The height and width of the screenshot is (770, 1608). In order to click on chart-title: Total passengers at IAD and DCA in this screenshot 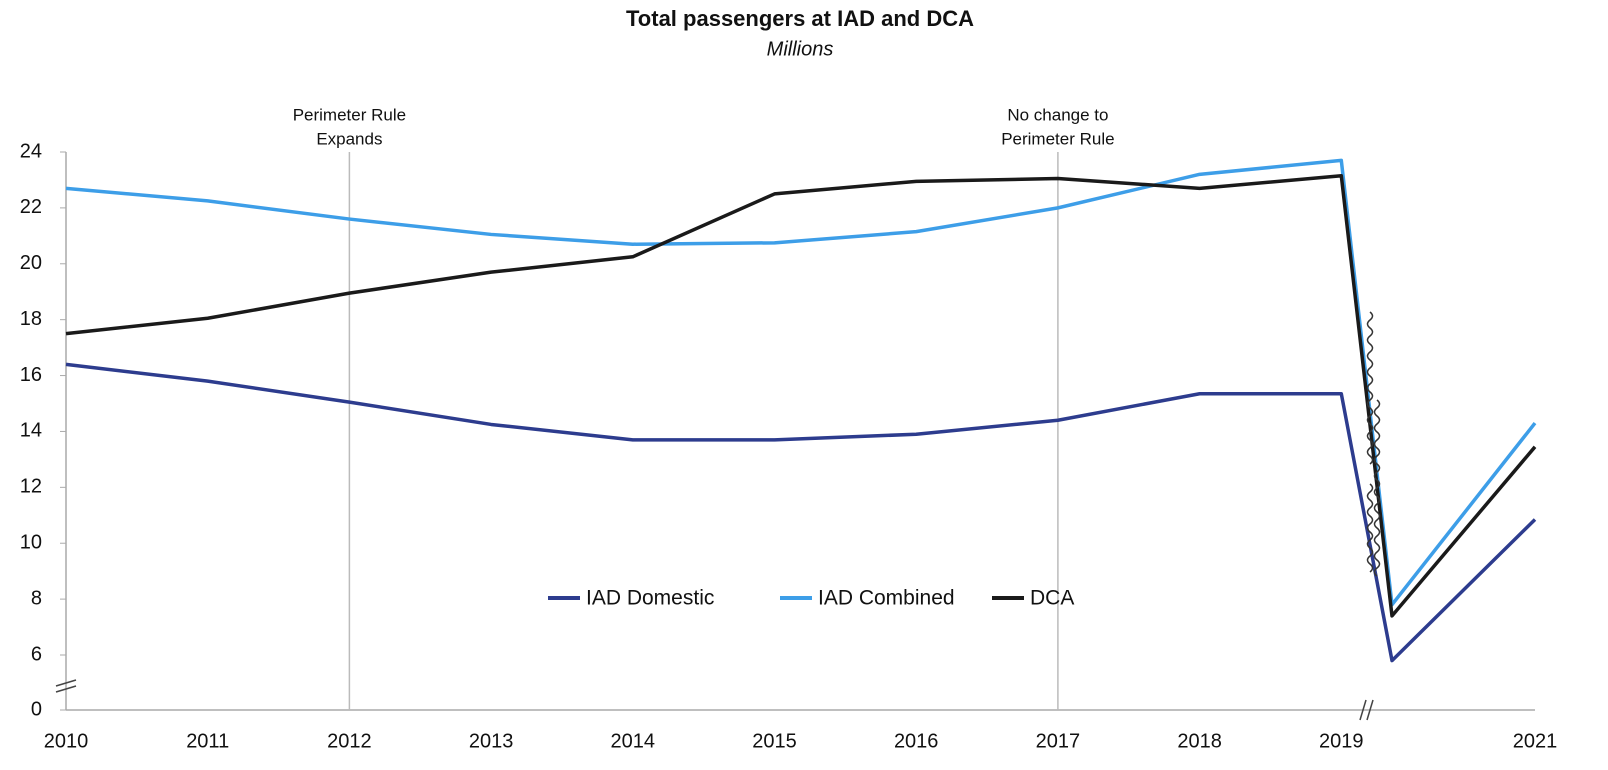, I will do `click(800, 18)`.